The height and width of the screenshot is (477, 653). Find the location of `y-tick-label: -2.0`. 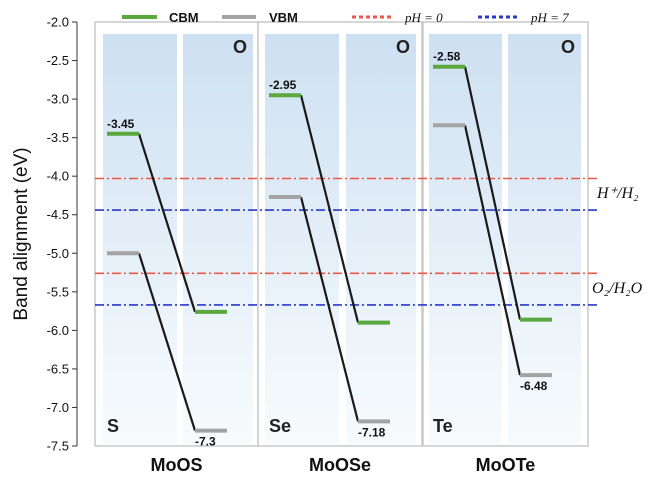

y-tick-label: -2.0 is located at coordinates (58, 22).